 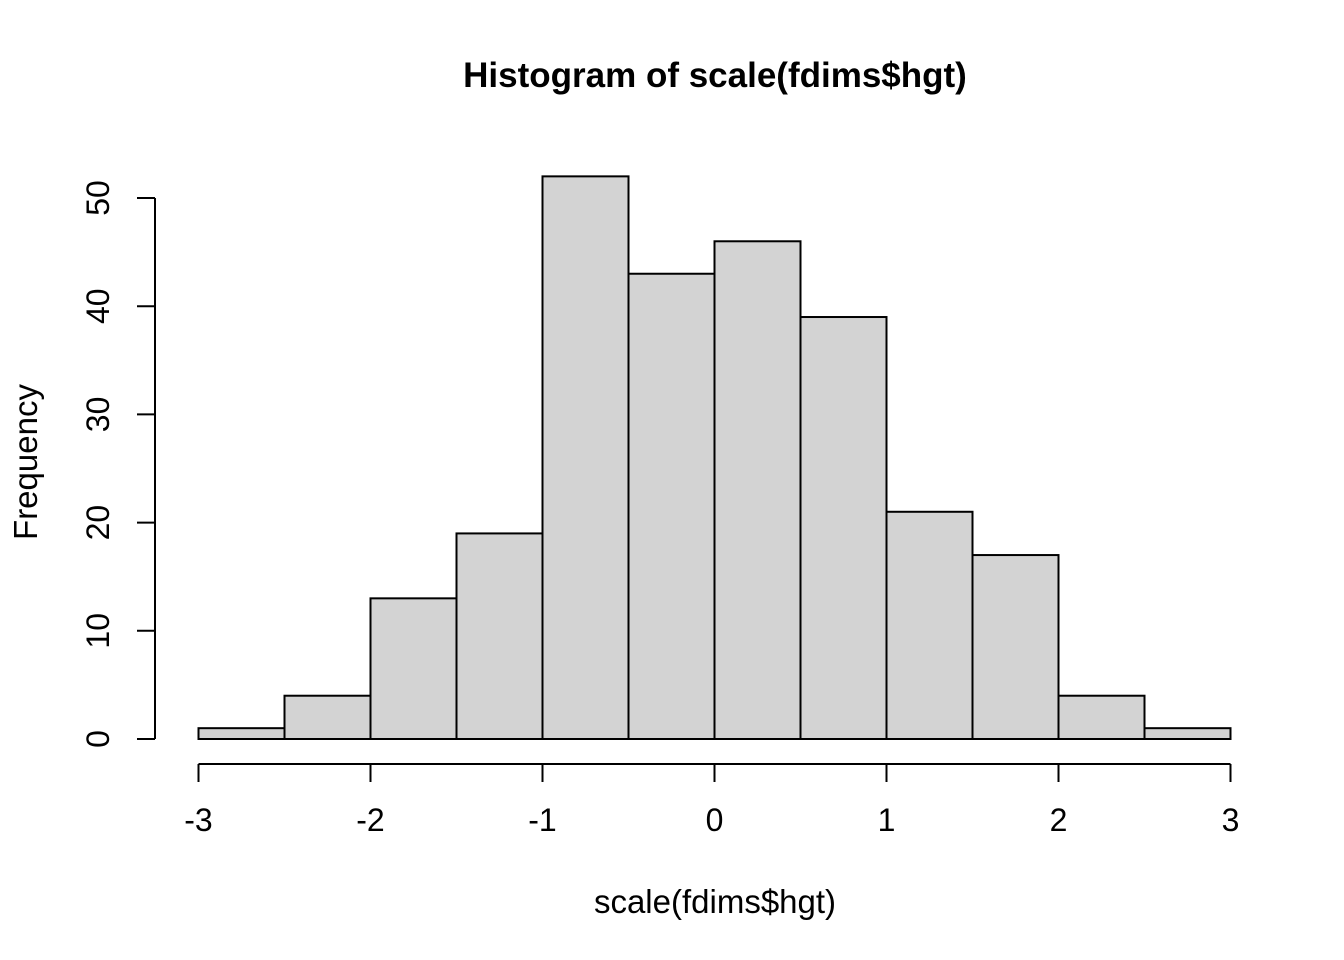 I want to click on y-tick-label: 50, so click(x=98, y=198).